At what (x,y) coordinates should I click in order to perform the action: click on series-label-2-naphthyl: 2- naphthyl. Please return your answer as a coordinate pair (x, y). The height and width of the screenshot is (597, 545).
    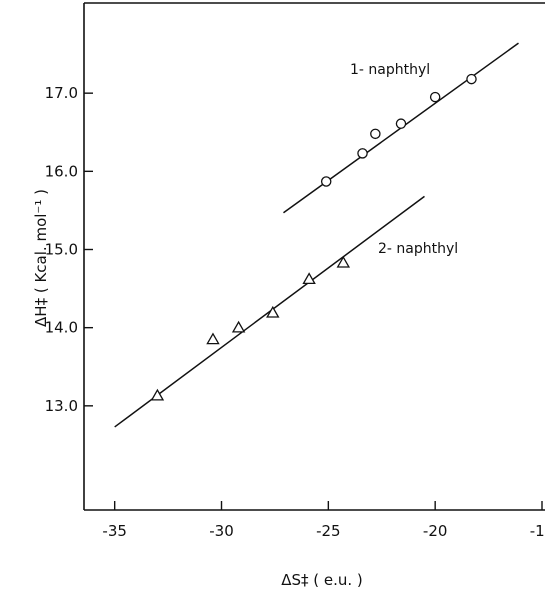
    Looking at the image, I should click on (418, 249).